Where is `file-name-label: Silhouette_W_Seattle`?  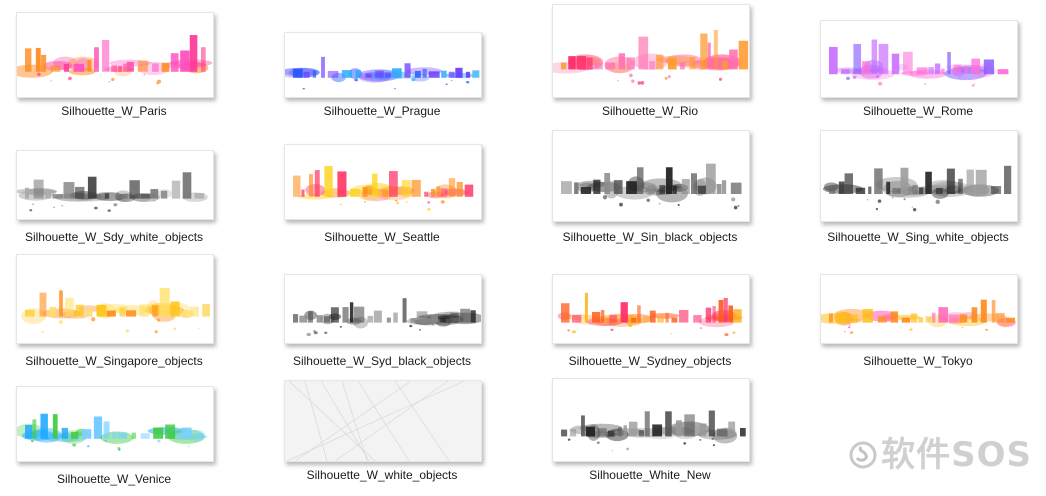 file-name-label: Silhouette_W_Seattle is located at coordinates (382, 237).